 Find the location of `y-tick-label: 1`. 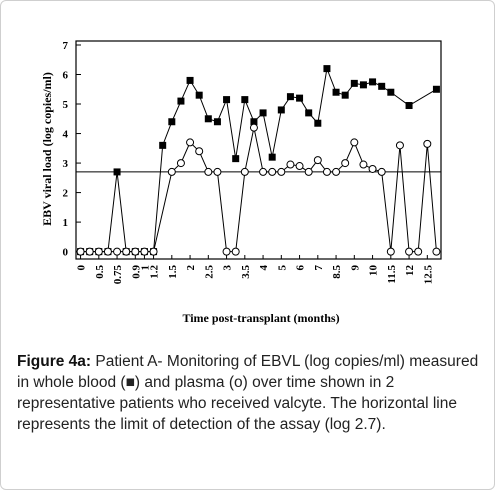

y-tick-label: 1 is located at coordinates (66, 223).